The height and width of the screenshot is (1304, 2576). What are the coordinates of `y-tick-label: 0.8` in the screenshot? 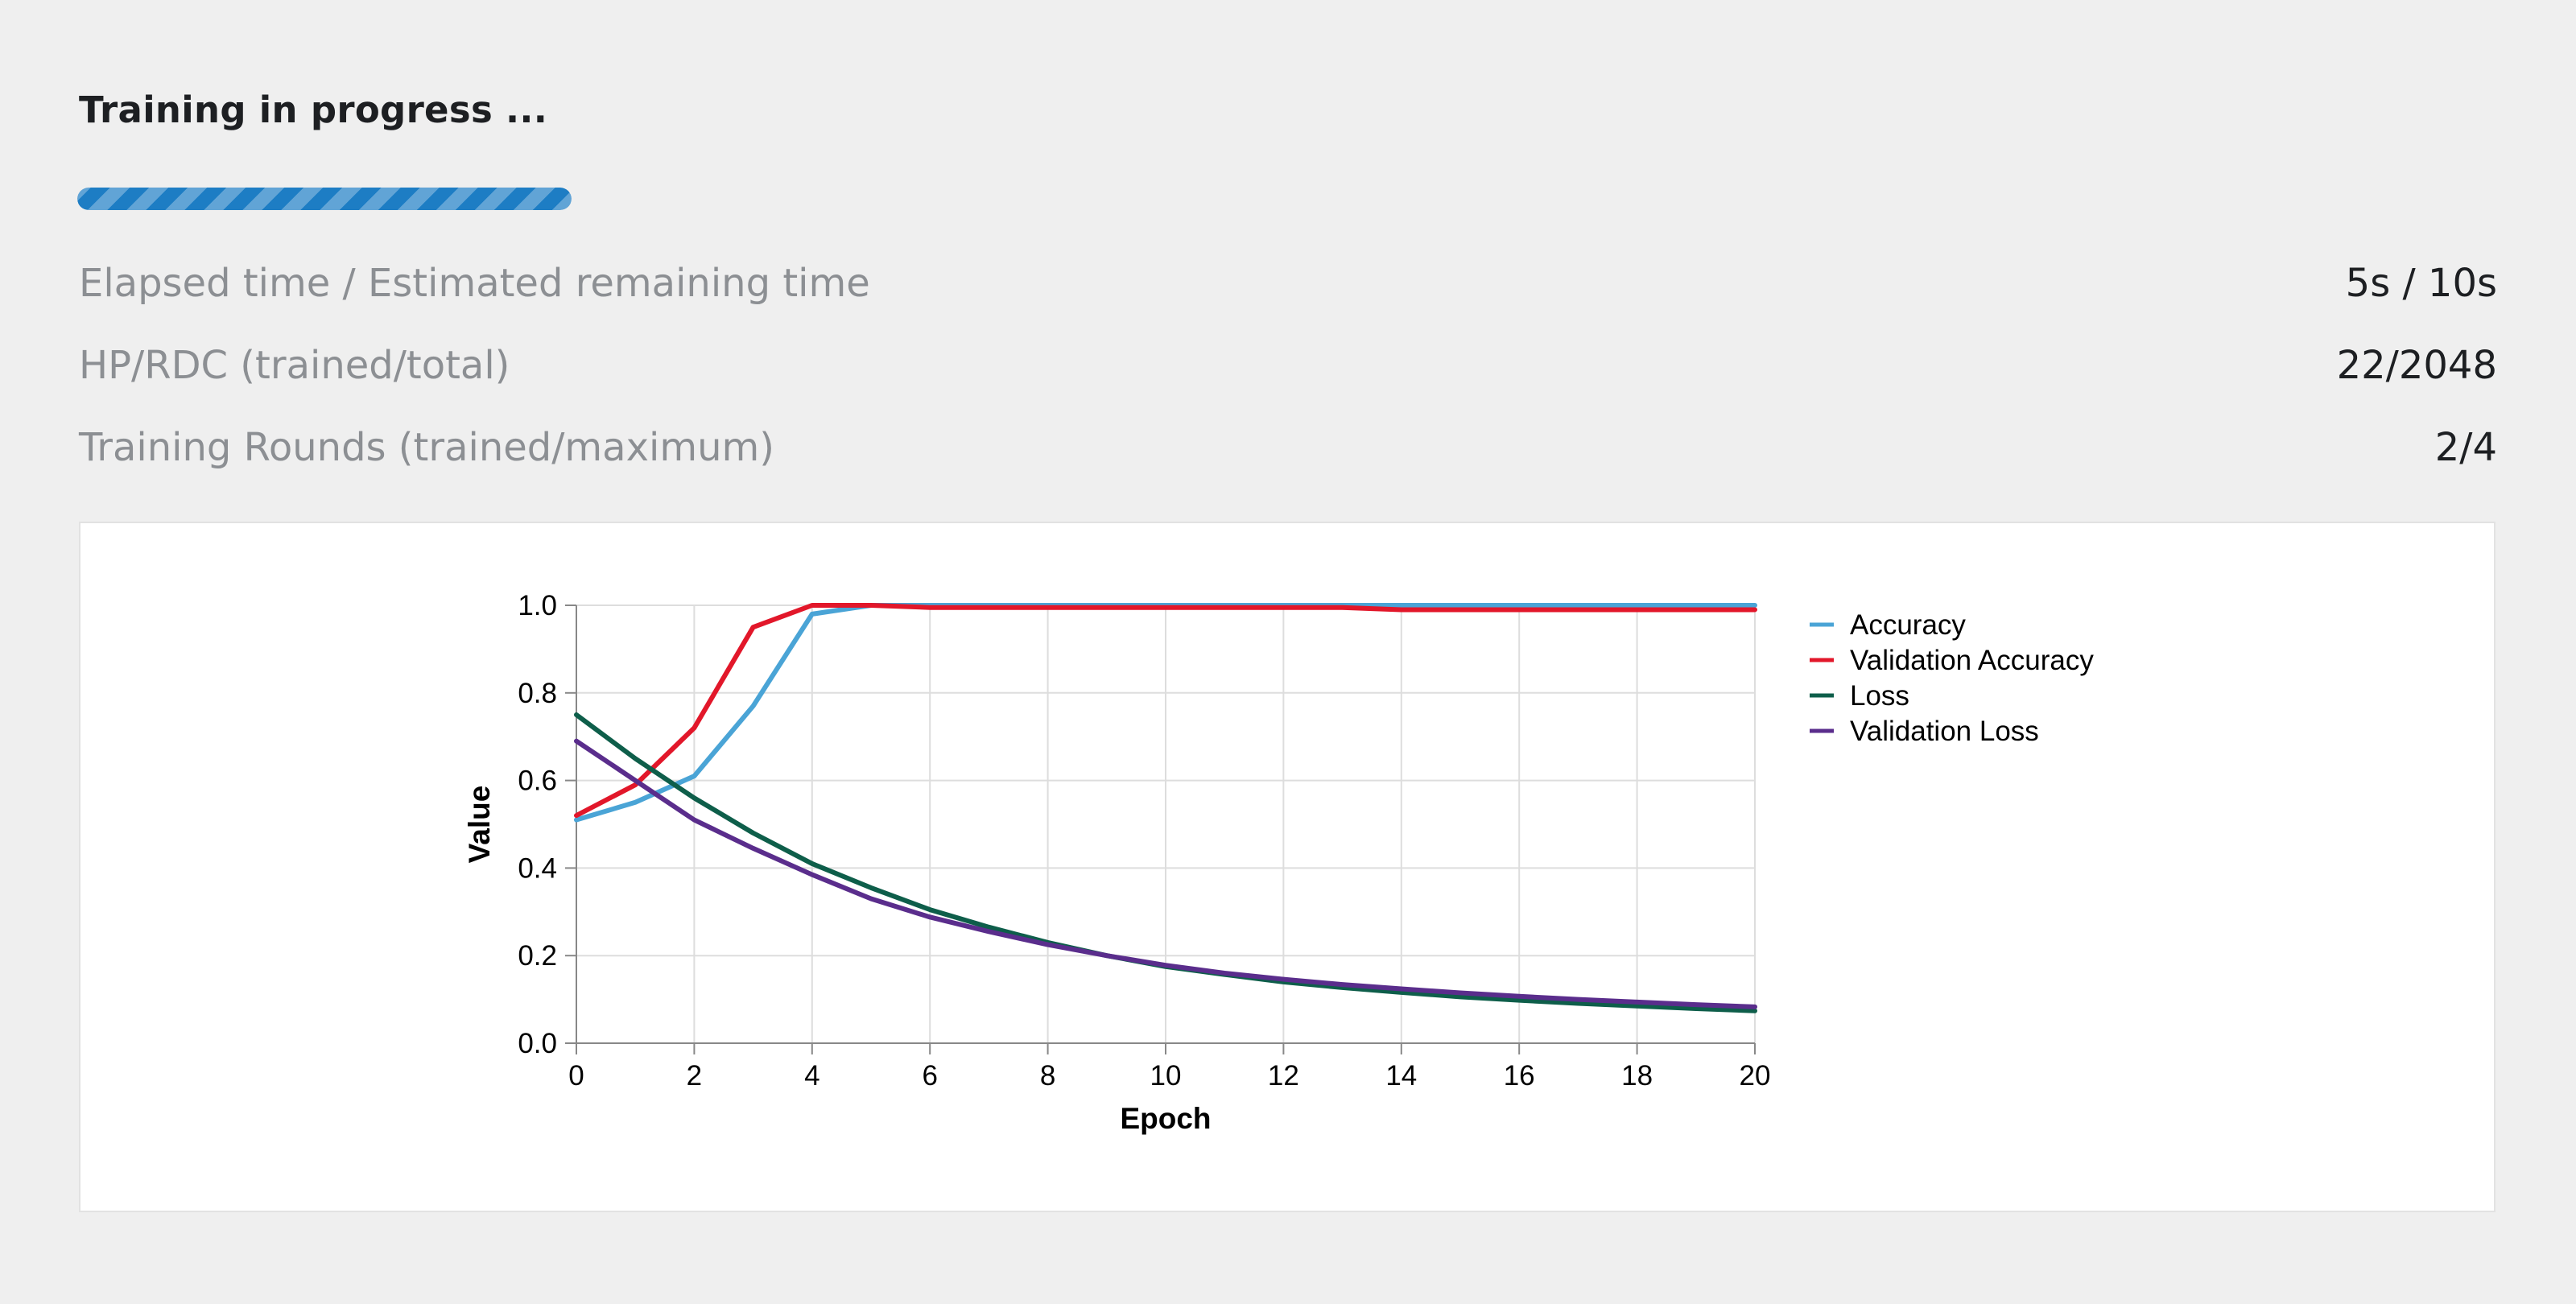 It's located at (537, 693).